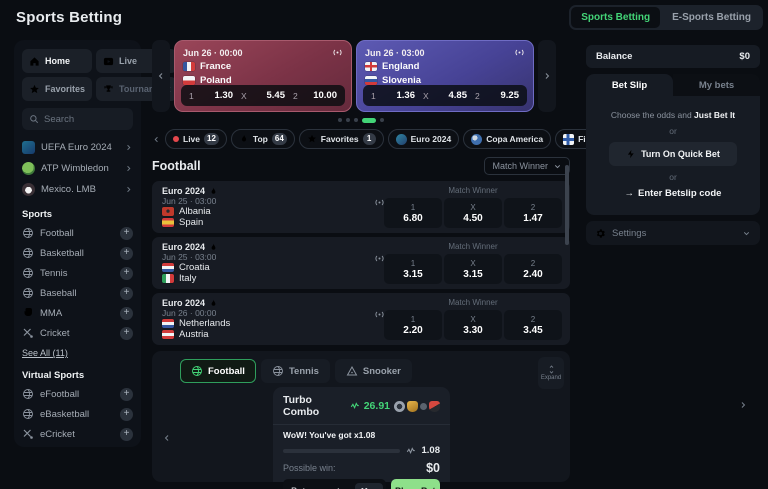 The height and width of the screenshot is (489, 768). I want to click on combo-prev-button, so click(167, 438).